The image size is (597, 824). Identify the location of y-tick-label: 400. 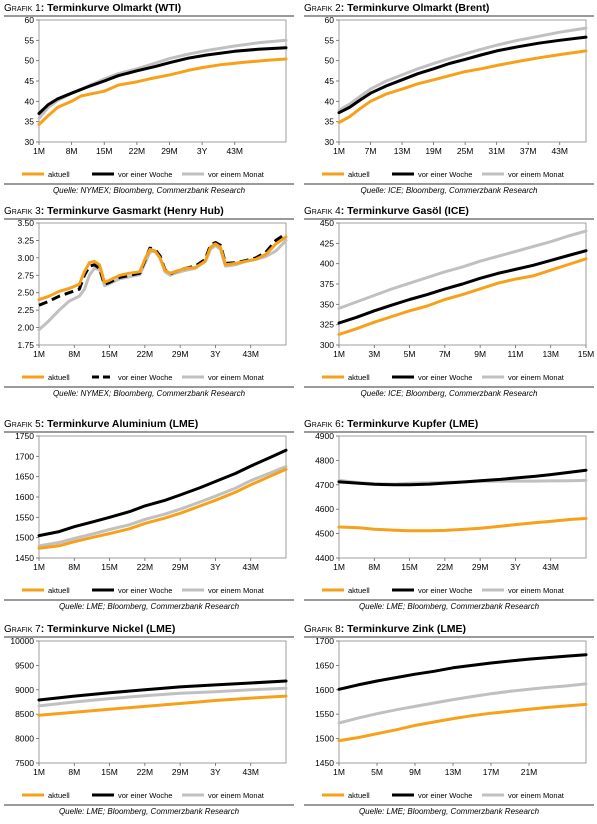
(327, 264).